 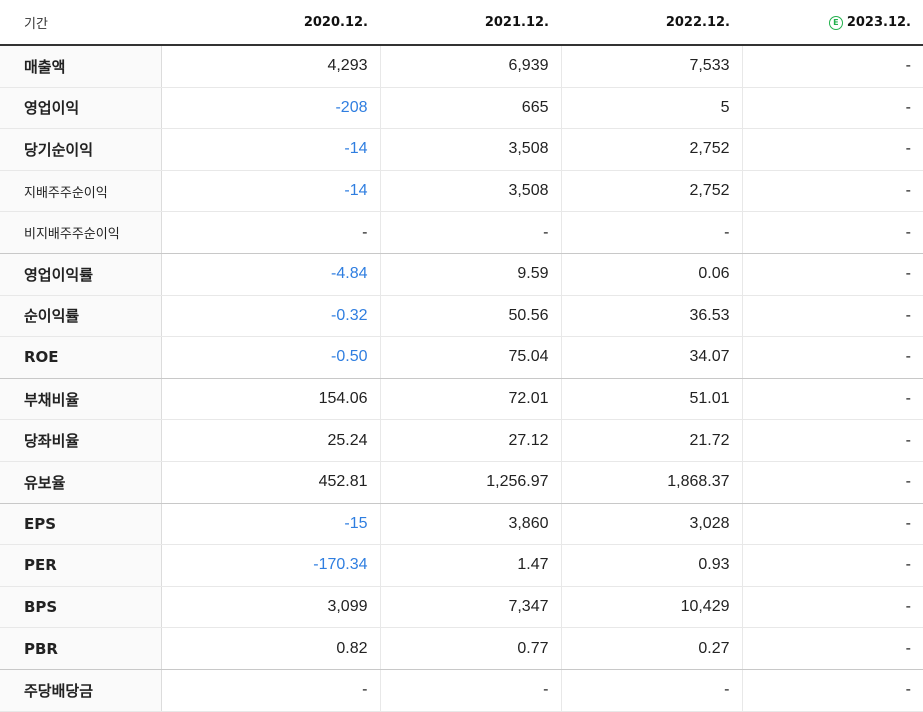 I want to click on table-cell: 1,256.97, so click(x=470, y=482).